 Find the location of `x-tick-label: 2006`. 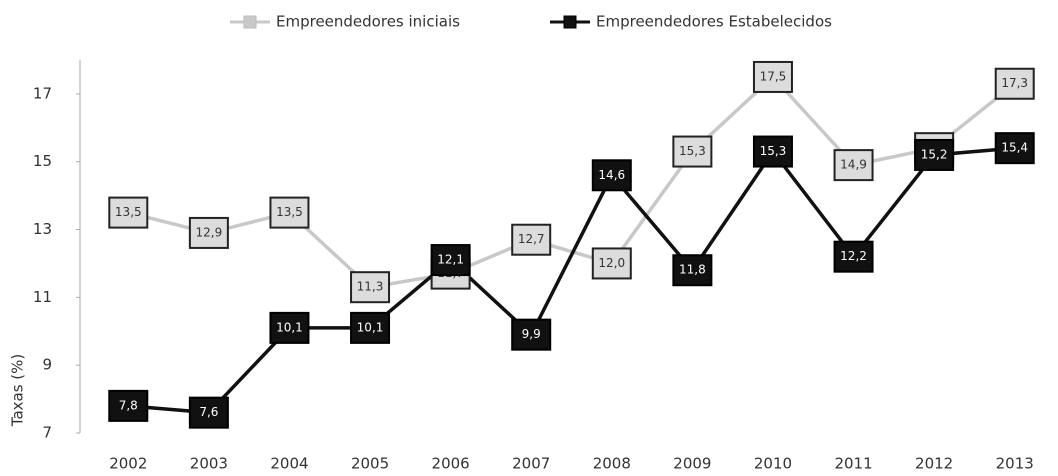

x-tick-label: 2006 is located at coordinates (451, 464).